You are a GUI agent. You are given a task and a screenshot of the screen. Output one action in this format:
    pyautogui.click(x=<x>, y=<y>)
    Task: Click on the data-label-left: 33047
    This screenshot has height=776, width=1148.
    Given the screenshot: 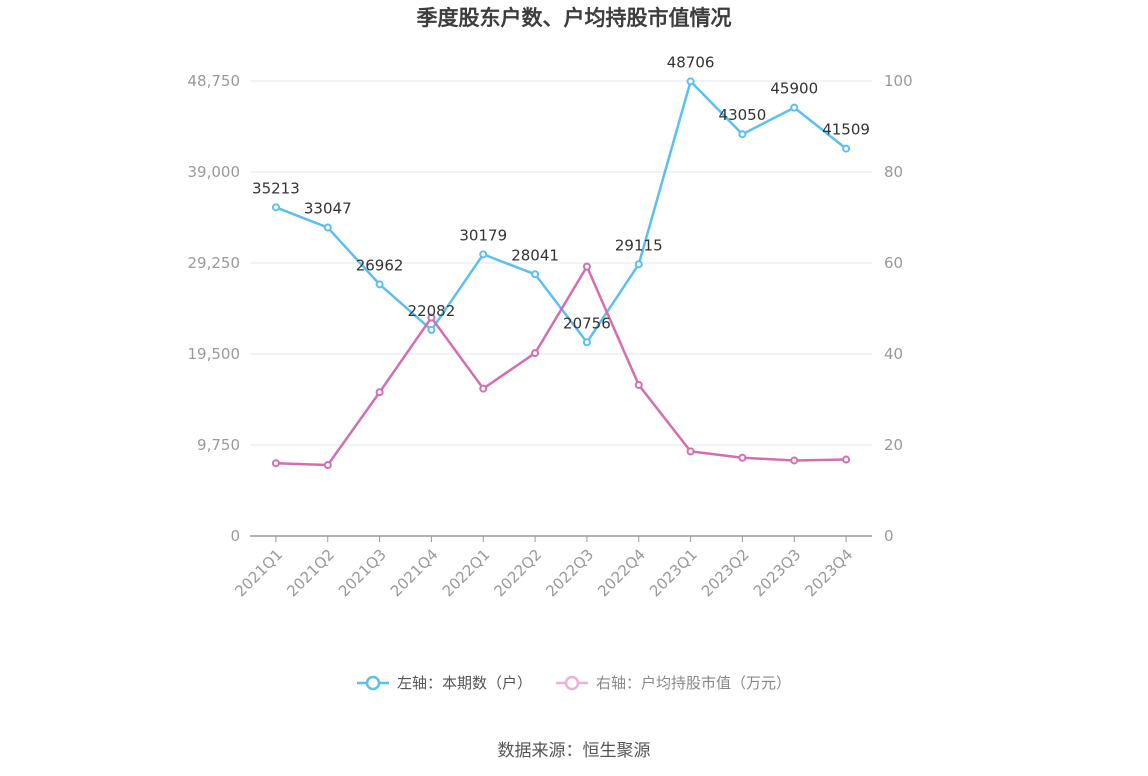 What is the action you would take?
    pyautogui.click(x=328, y=209)
    